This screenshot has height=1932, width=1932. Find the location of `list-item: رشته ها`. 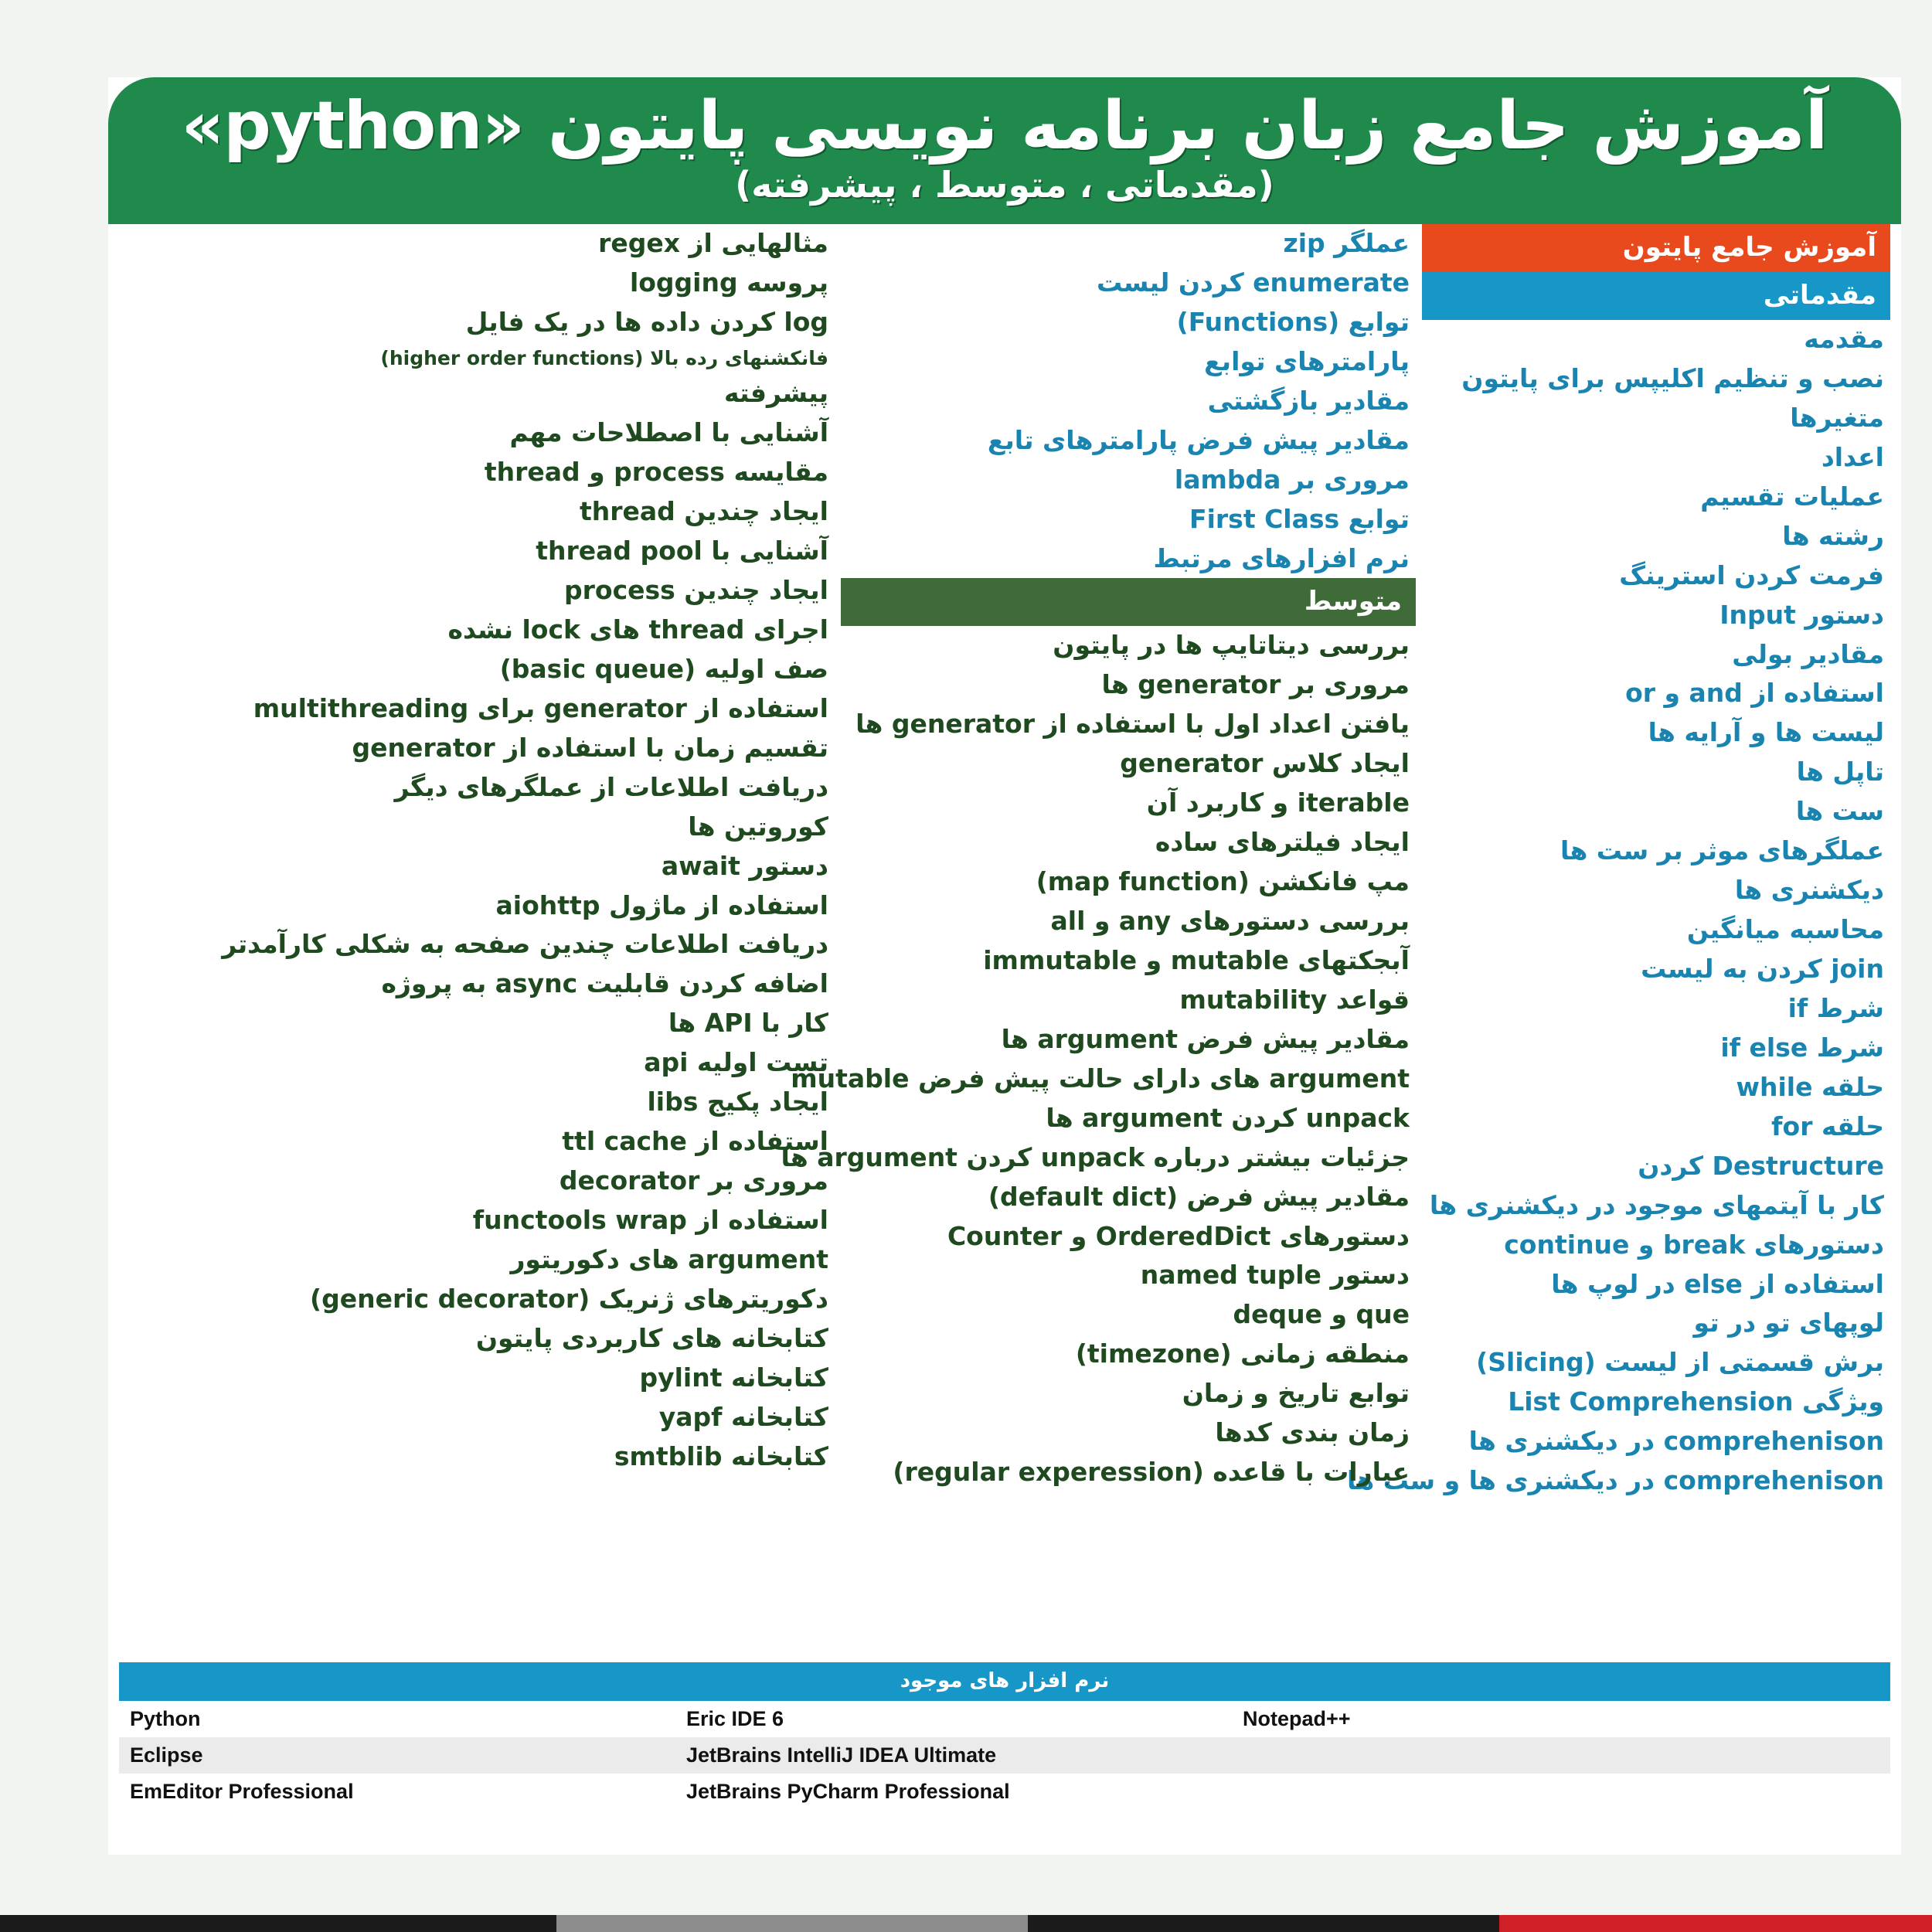

list-item: رشته ها is located at coordinates (1833, 535).